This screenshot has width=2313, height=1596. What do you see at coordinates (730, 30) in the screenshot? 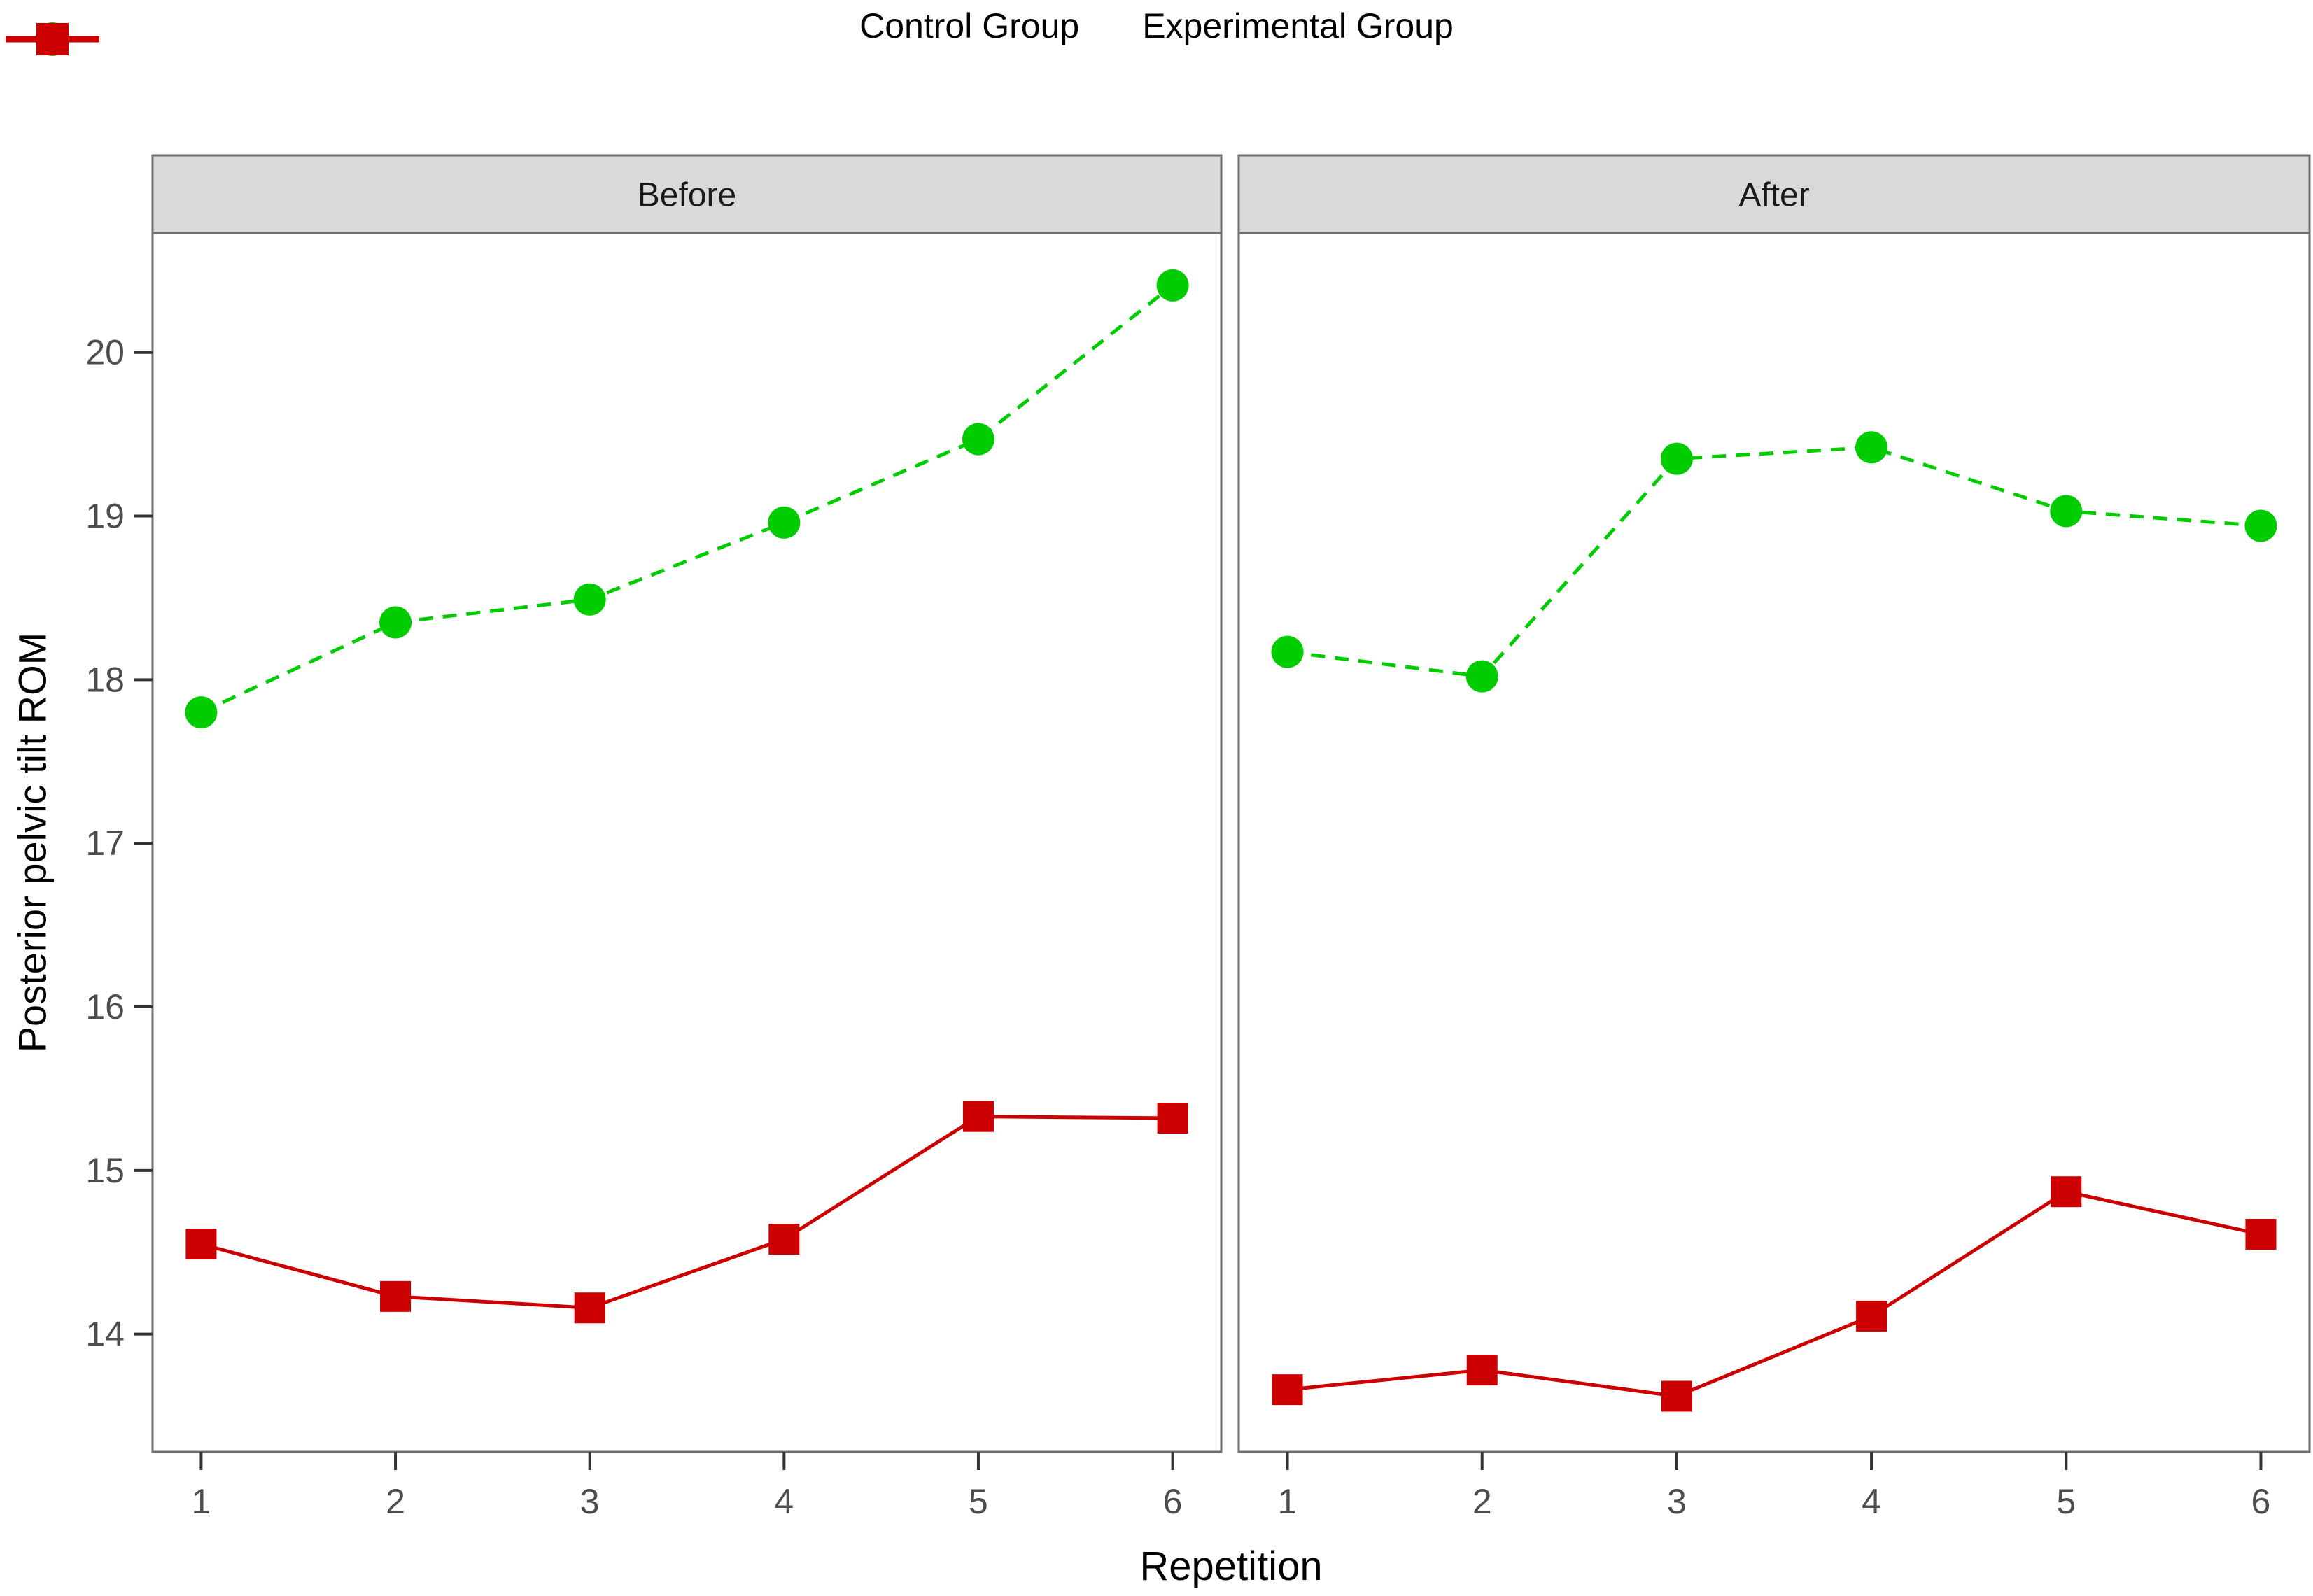
I see `legend-item-experimental: Experimental Group` at bounding box center [730, 30].